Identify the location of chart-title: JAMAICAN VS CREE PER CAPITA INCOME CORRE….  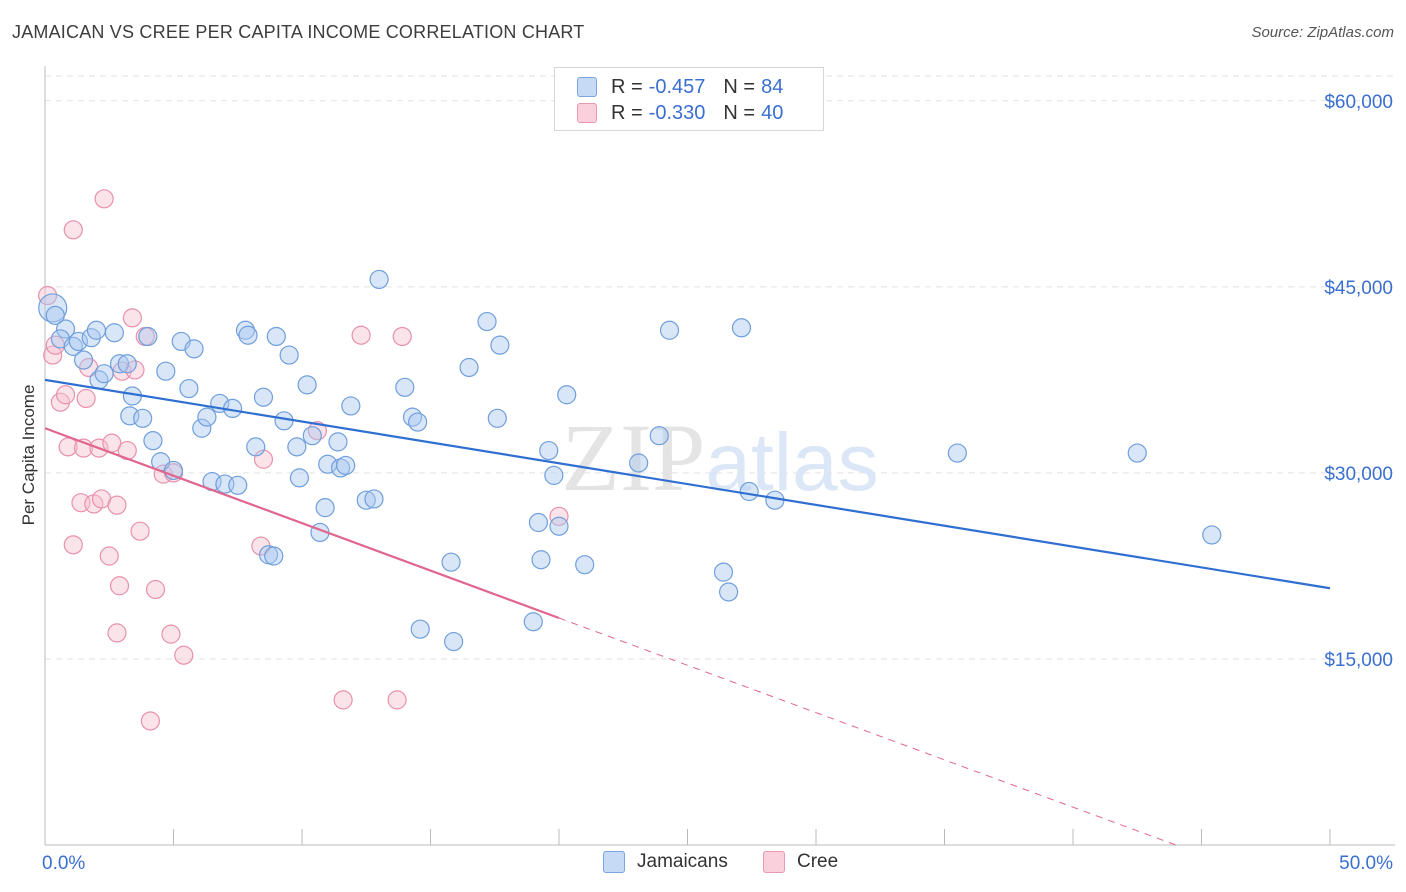
(298, 32).